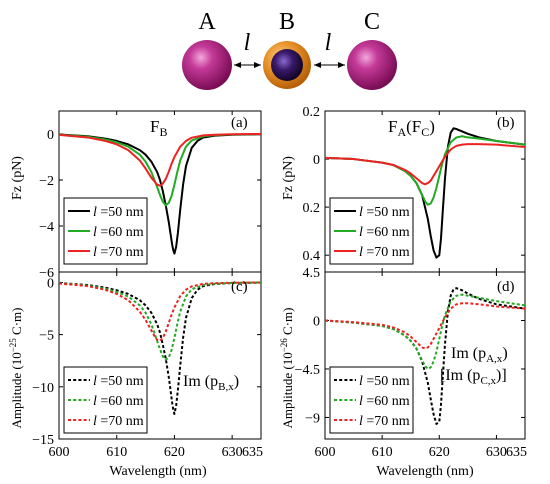 This screenshot has height=484, width=550. I want to click on particle-b-core, so click(287, 65).